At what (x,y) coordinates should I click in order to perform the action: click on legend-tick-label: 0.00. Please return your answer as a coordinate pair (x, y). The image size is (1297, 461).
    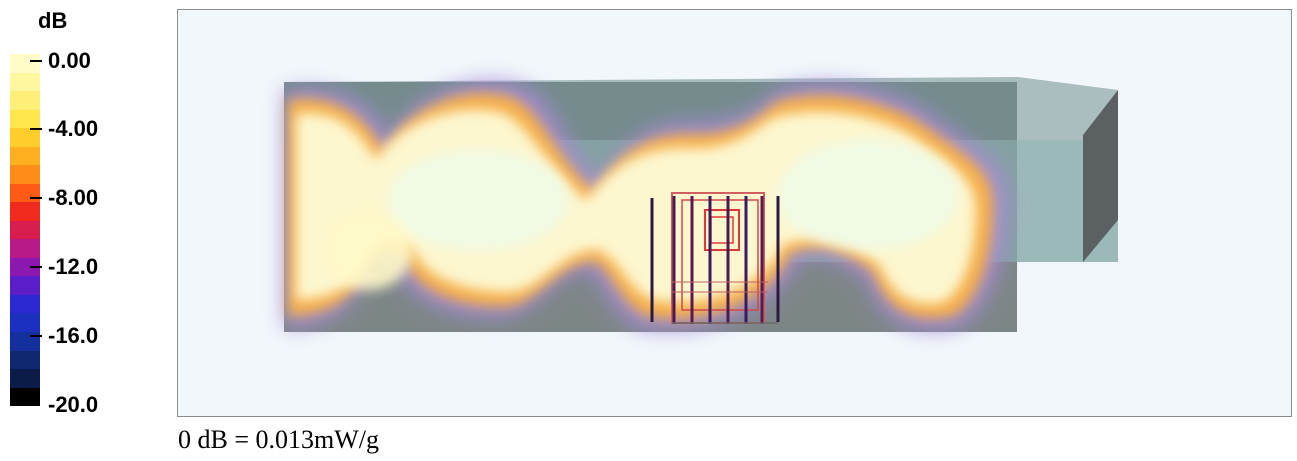
    Looking at the image, I should click on (69, 60).